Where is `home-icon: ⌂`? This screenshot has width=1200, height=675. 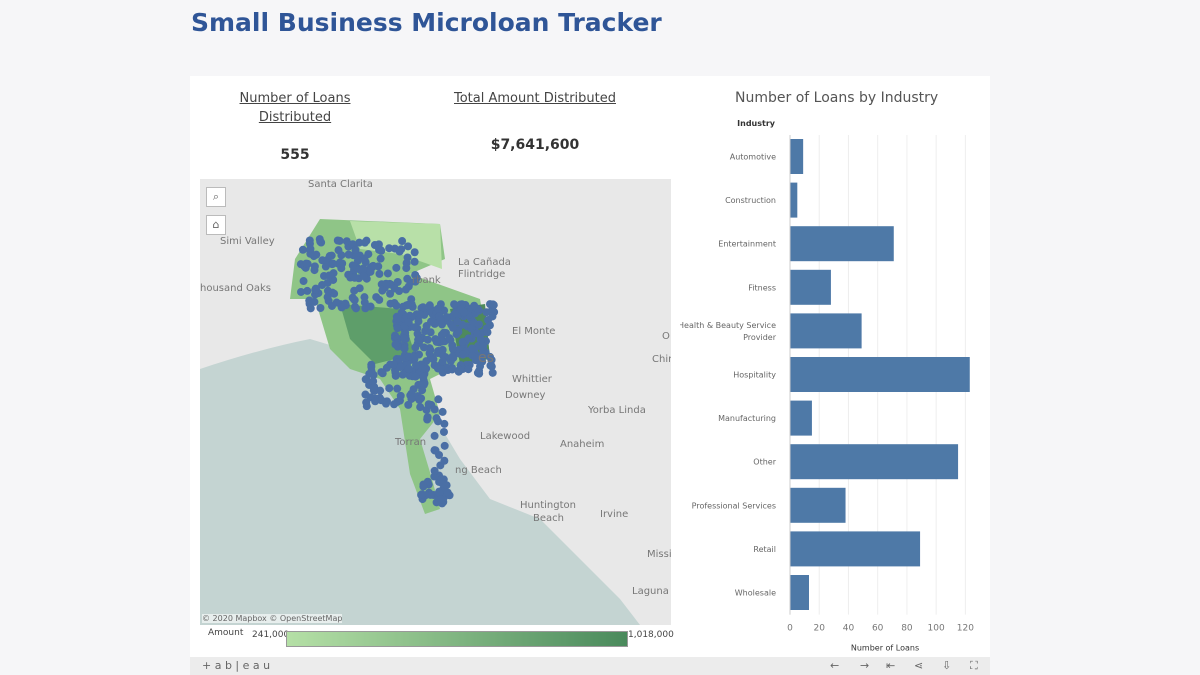 home-icon: ⌂ is located at coordinates (216, 225).